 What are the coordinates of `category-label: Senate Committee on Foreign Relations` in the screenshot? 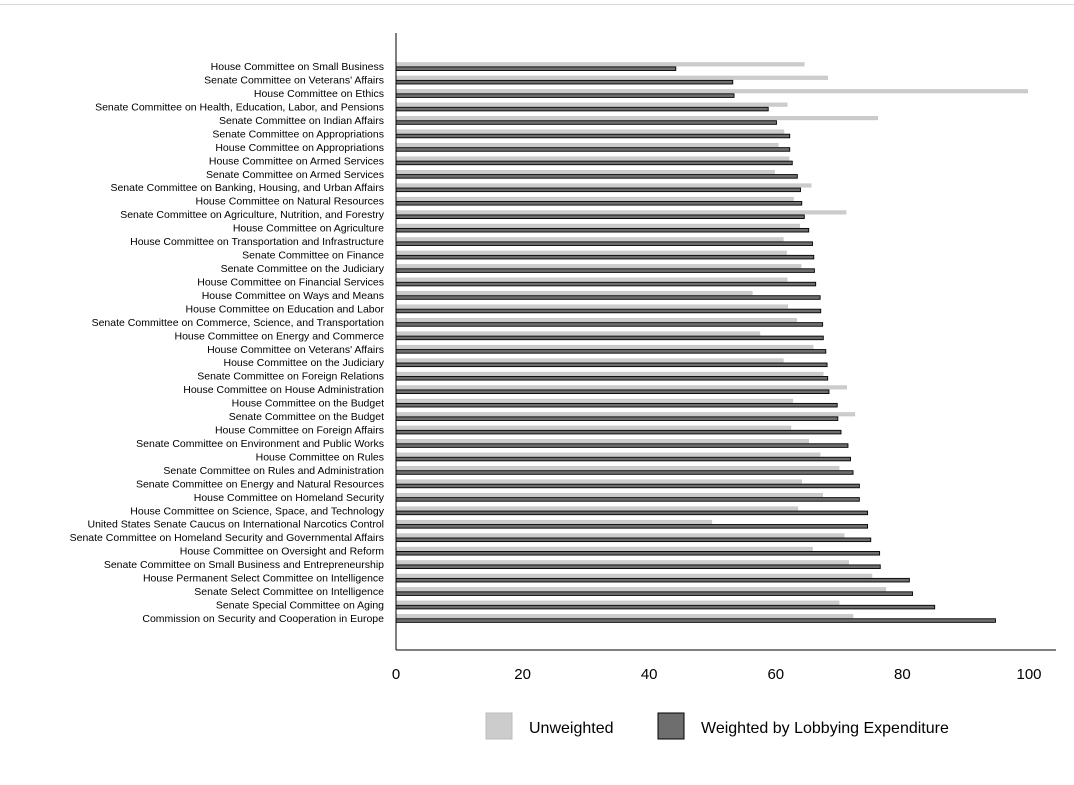 It's located at (290, 377).